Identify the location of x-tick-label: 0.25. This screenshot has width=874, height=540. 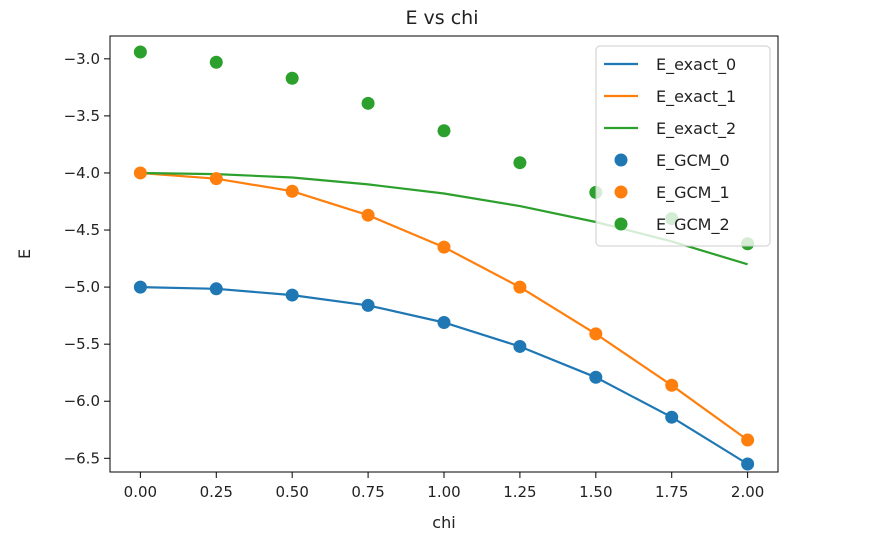
(216, 492).